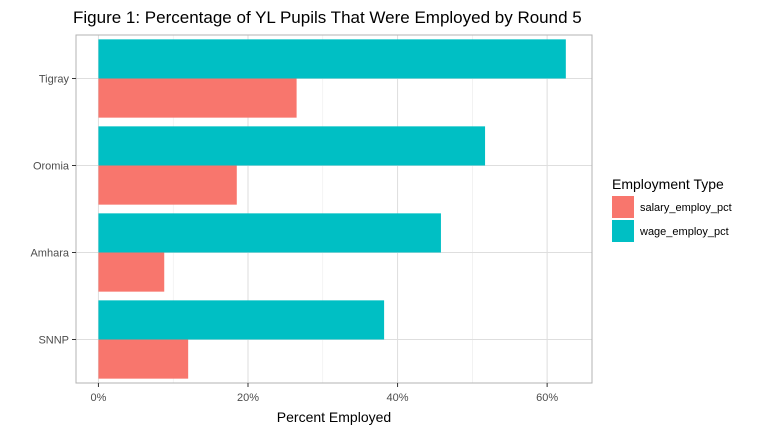  I want to click on y-tick-label: Amhara, so click(49, 254).